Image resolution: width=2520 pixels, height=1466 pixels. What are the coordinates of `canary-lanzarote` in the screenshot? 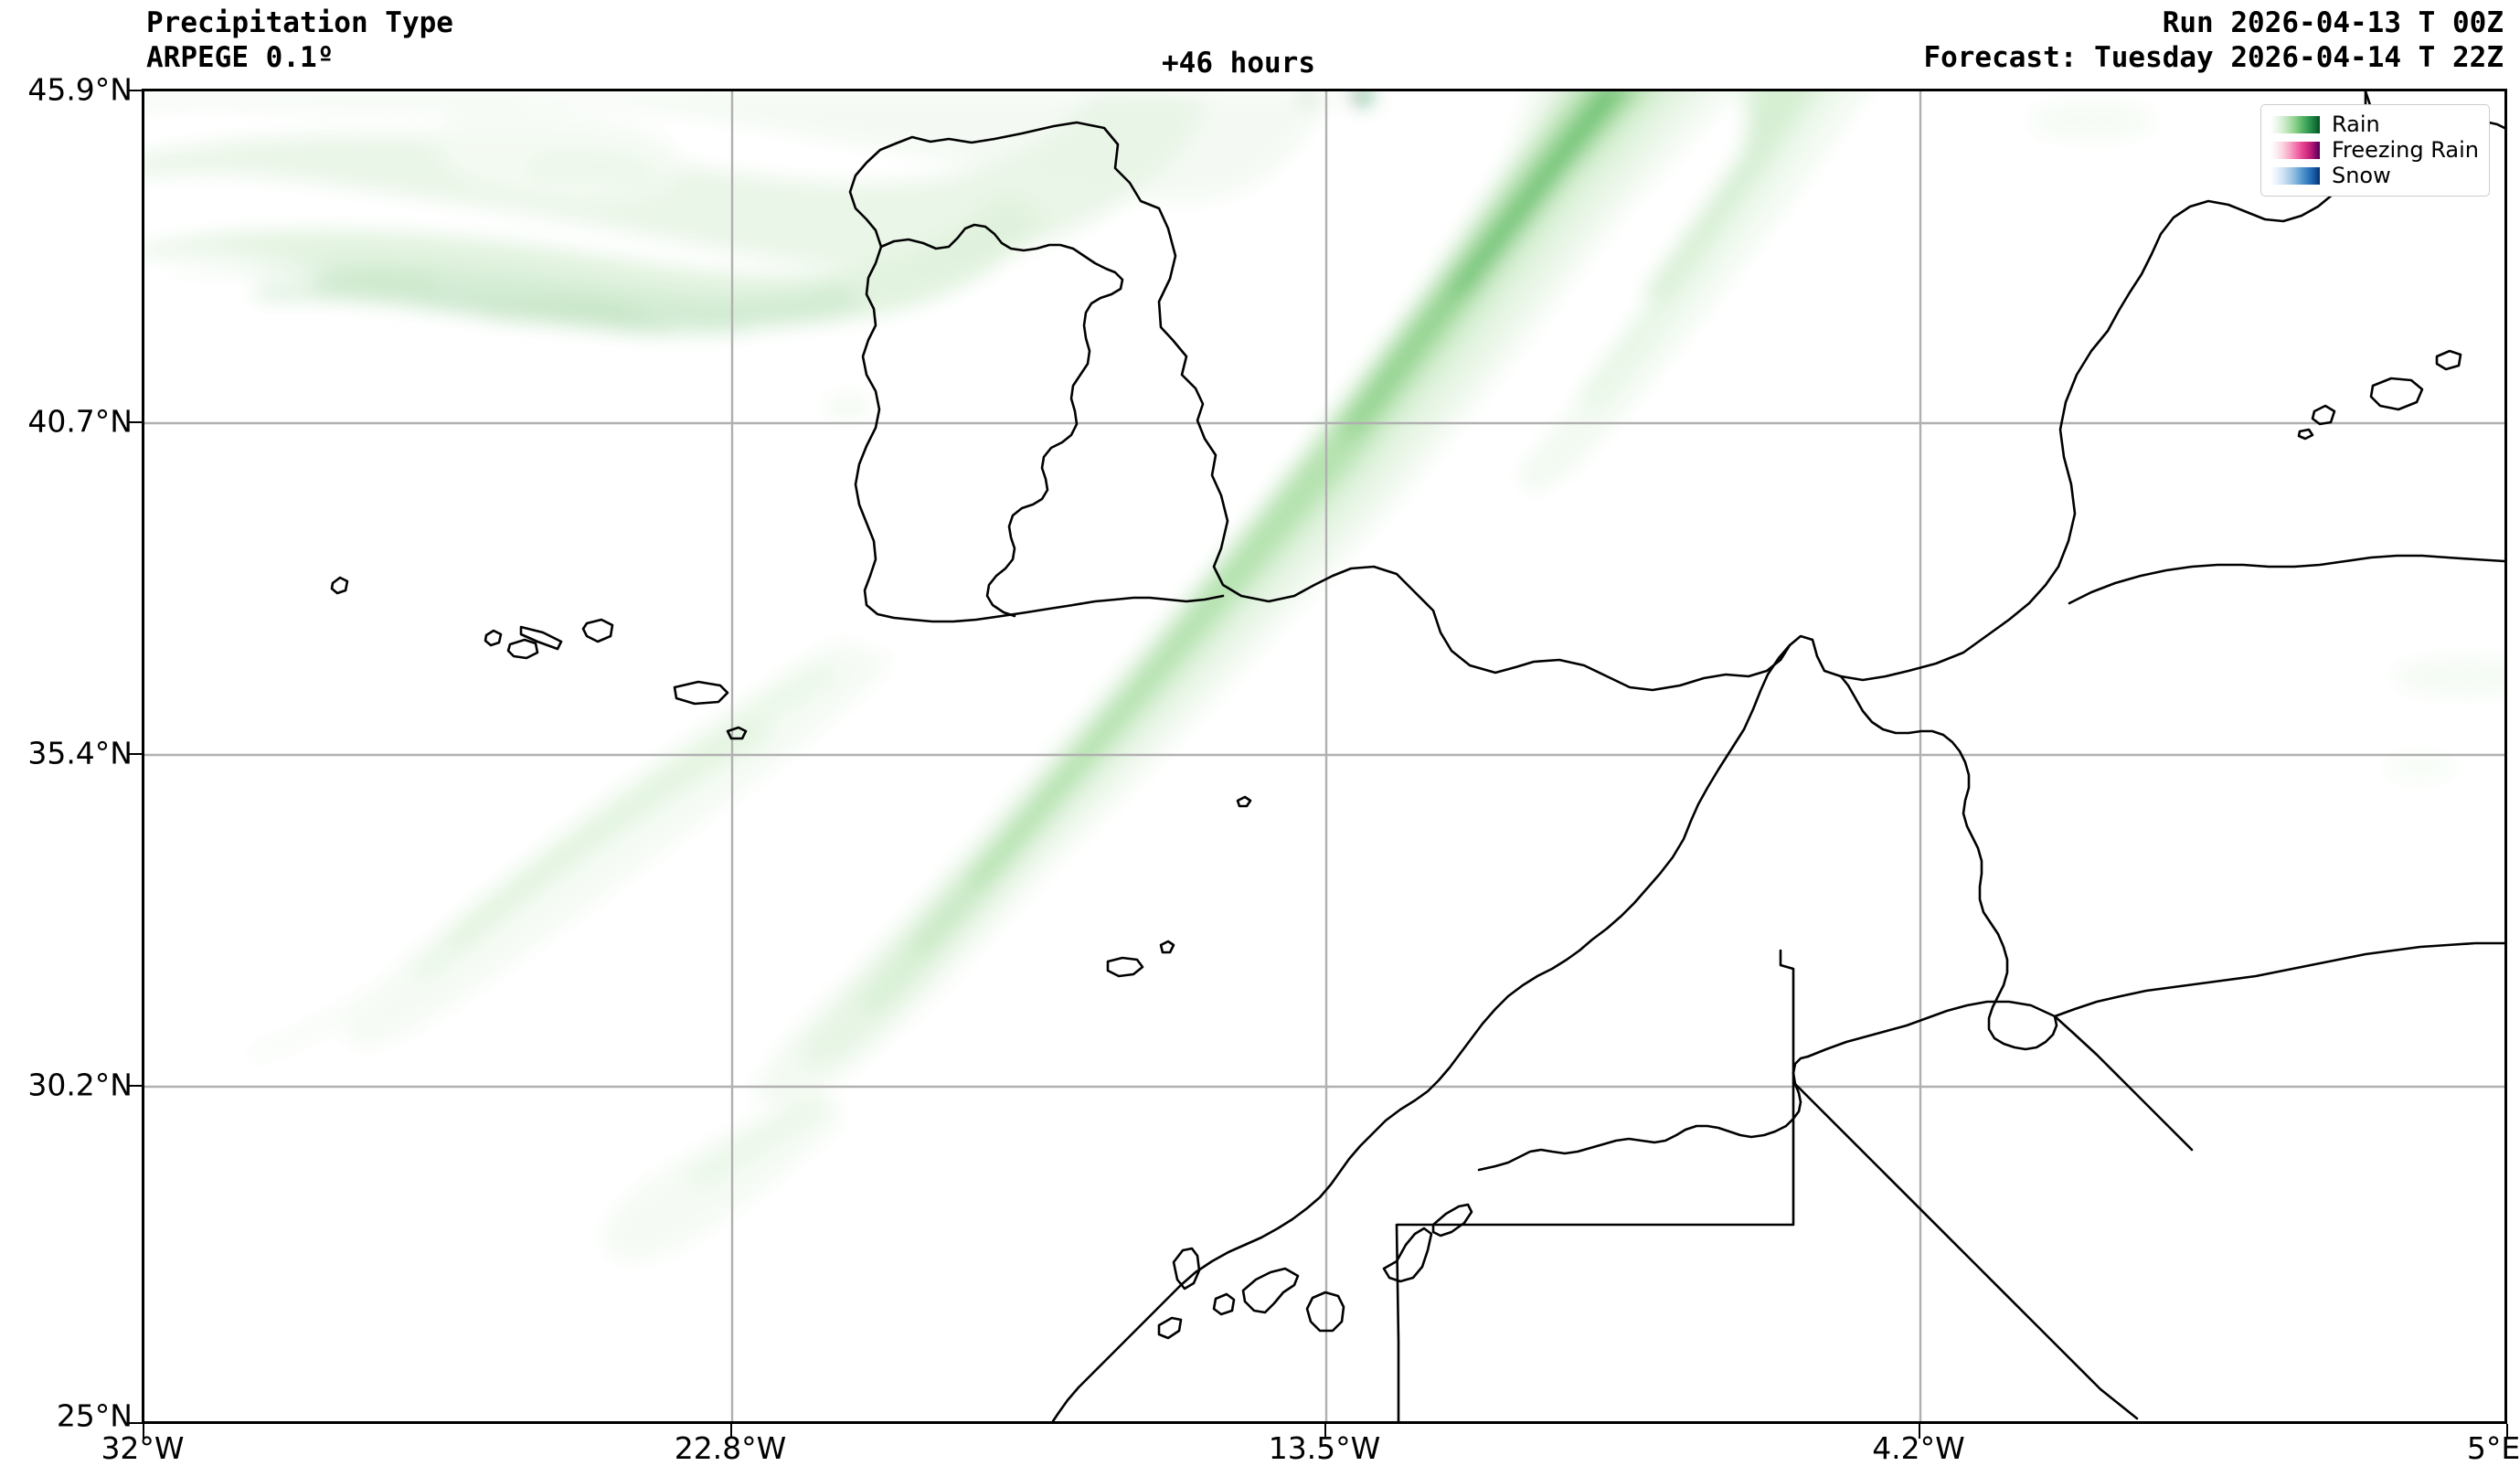 It's located at (1452, 1220).